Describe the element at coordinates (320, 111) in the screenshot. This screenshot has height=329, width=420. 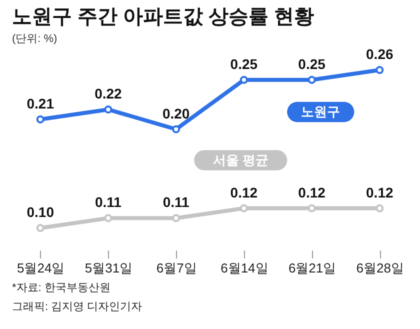
I see `series-label: 노원구` at that location.